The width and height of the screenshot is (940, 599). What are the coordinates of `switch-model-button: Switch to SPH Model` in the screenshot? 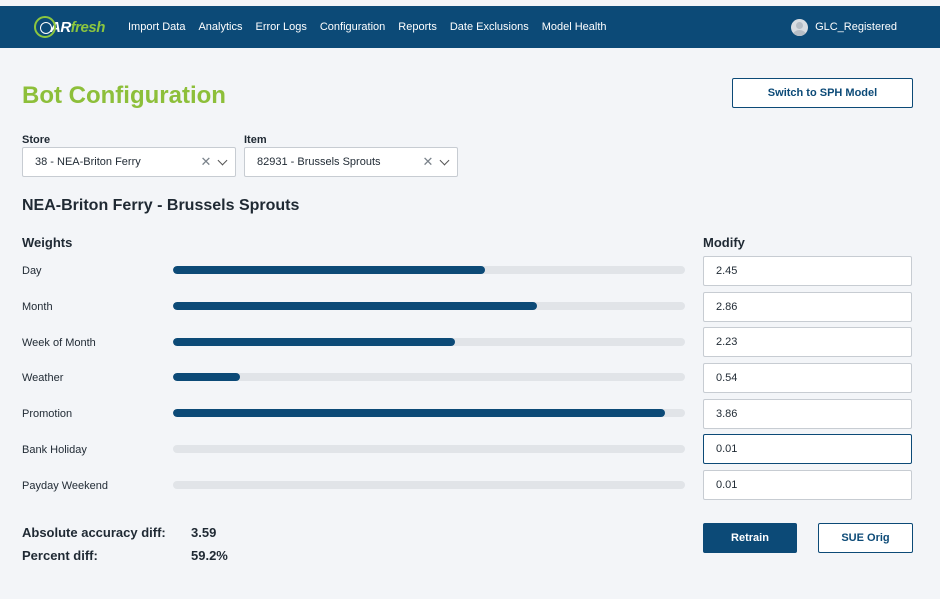 It's located at (822, 93).